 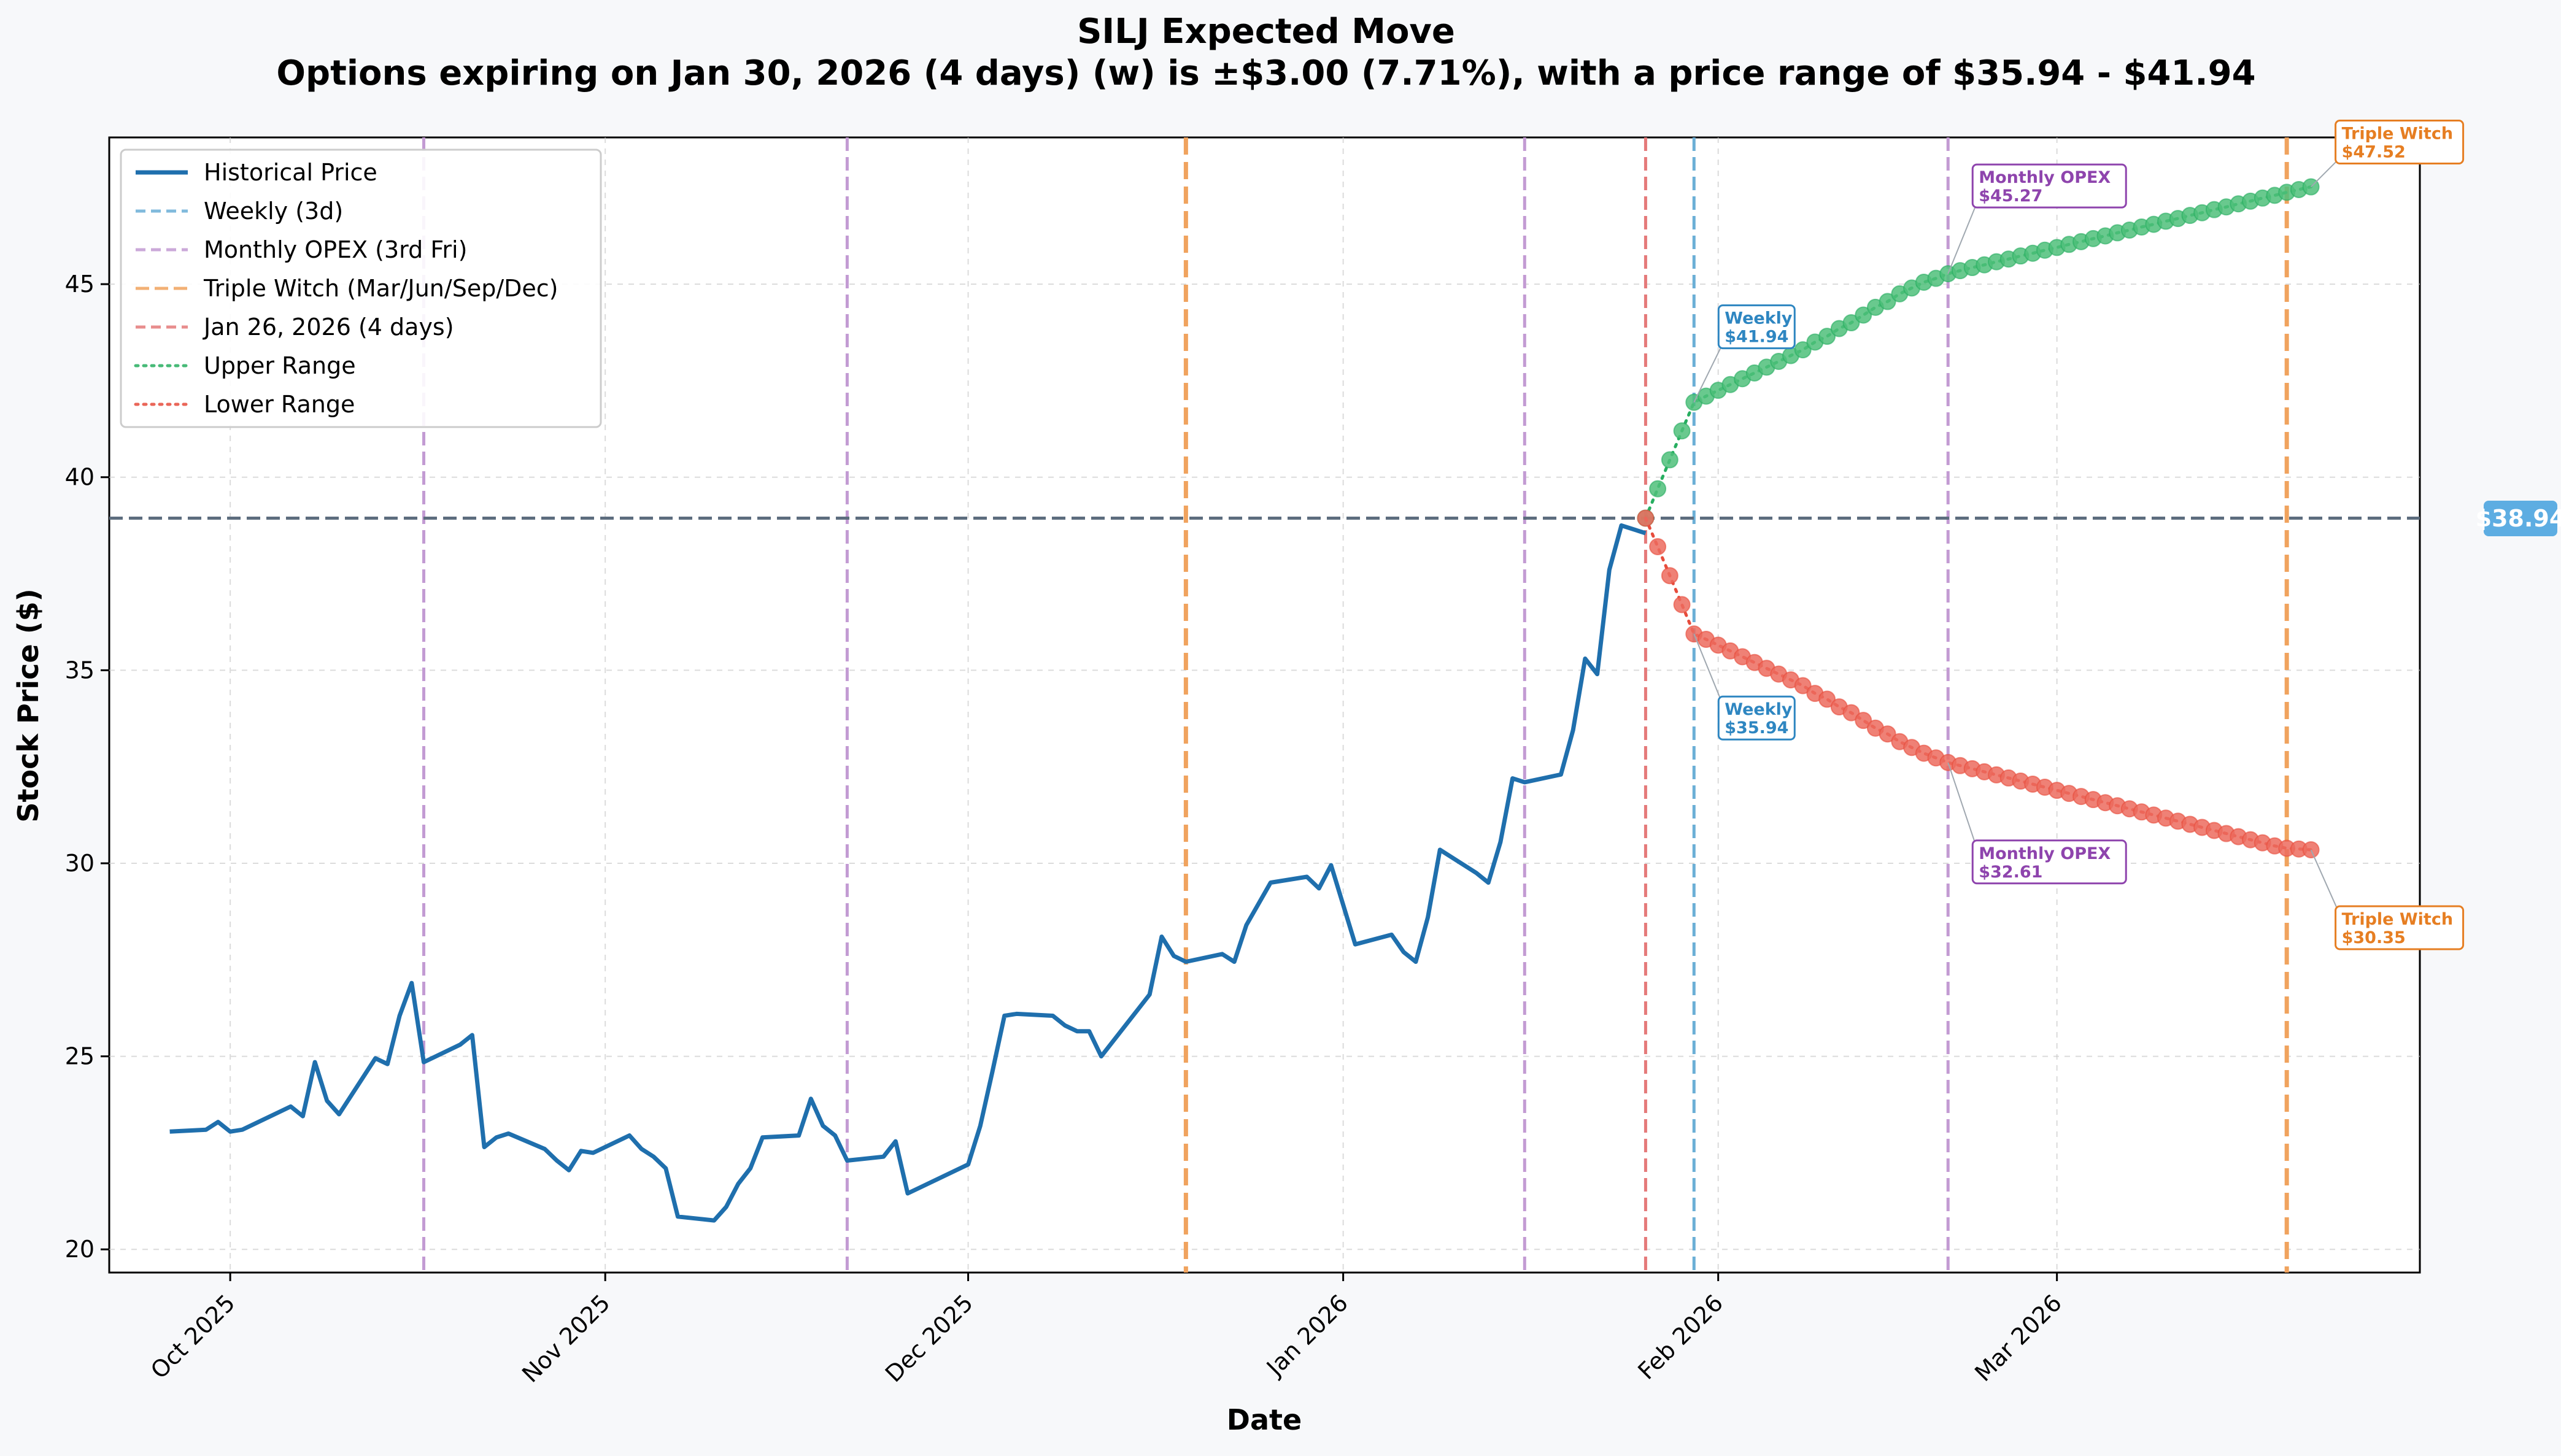 What do you see at coordinates (2010, 872) in the screenshot?
I see `monthly-annotation-value: $32.61` at bounding box center [2010, 872].